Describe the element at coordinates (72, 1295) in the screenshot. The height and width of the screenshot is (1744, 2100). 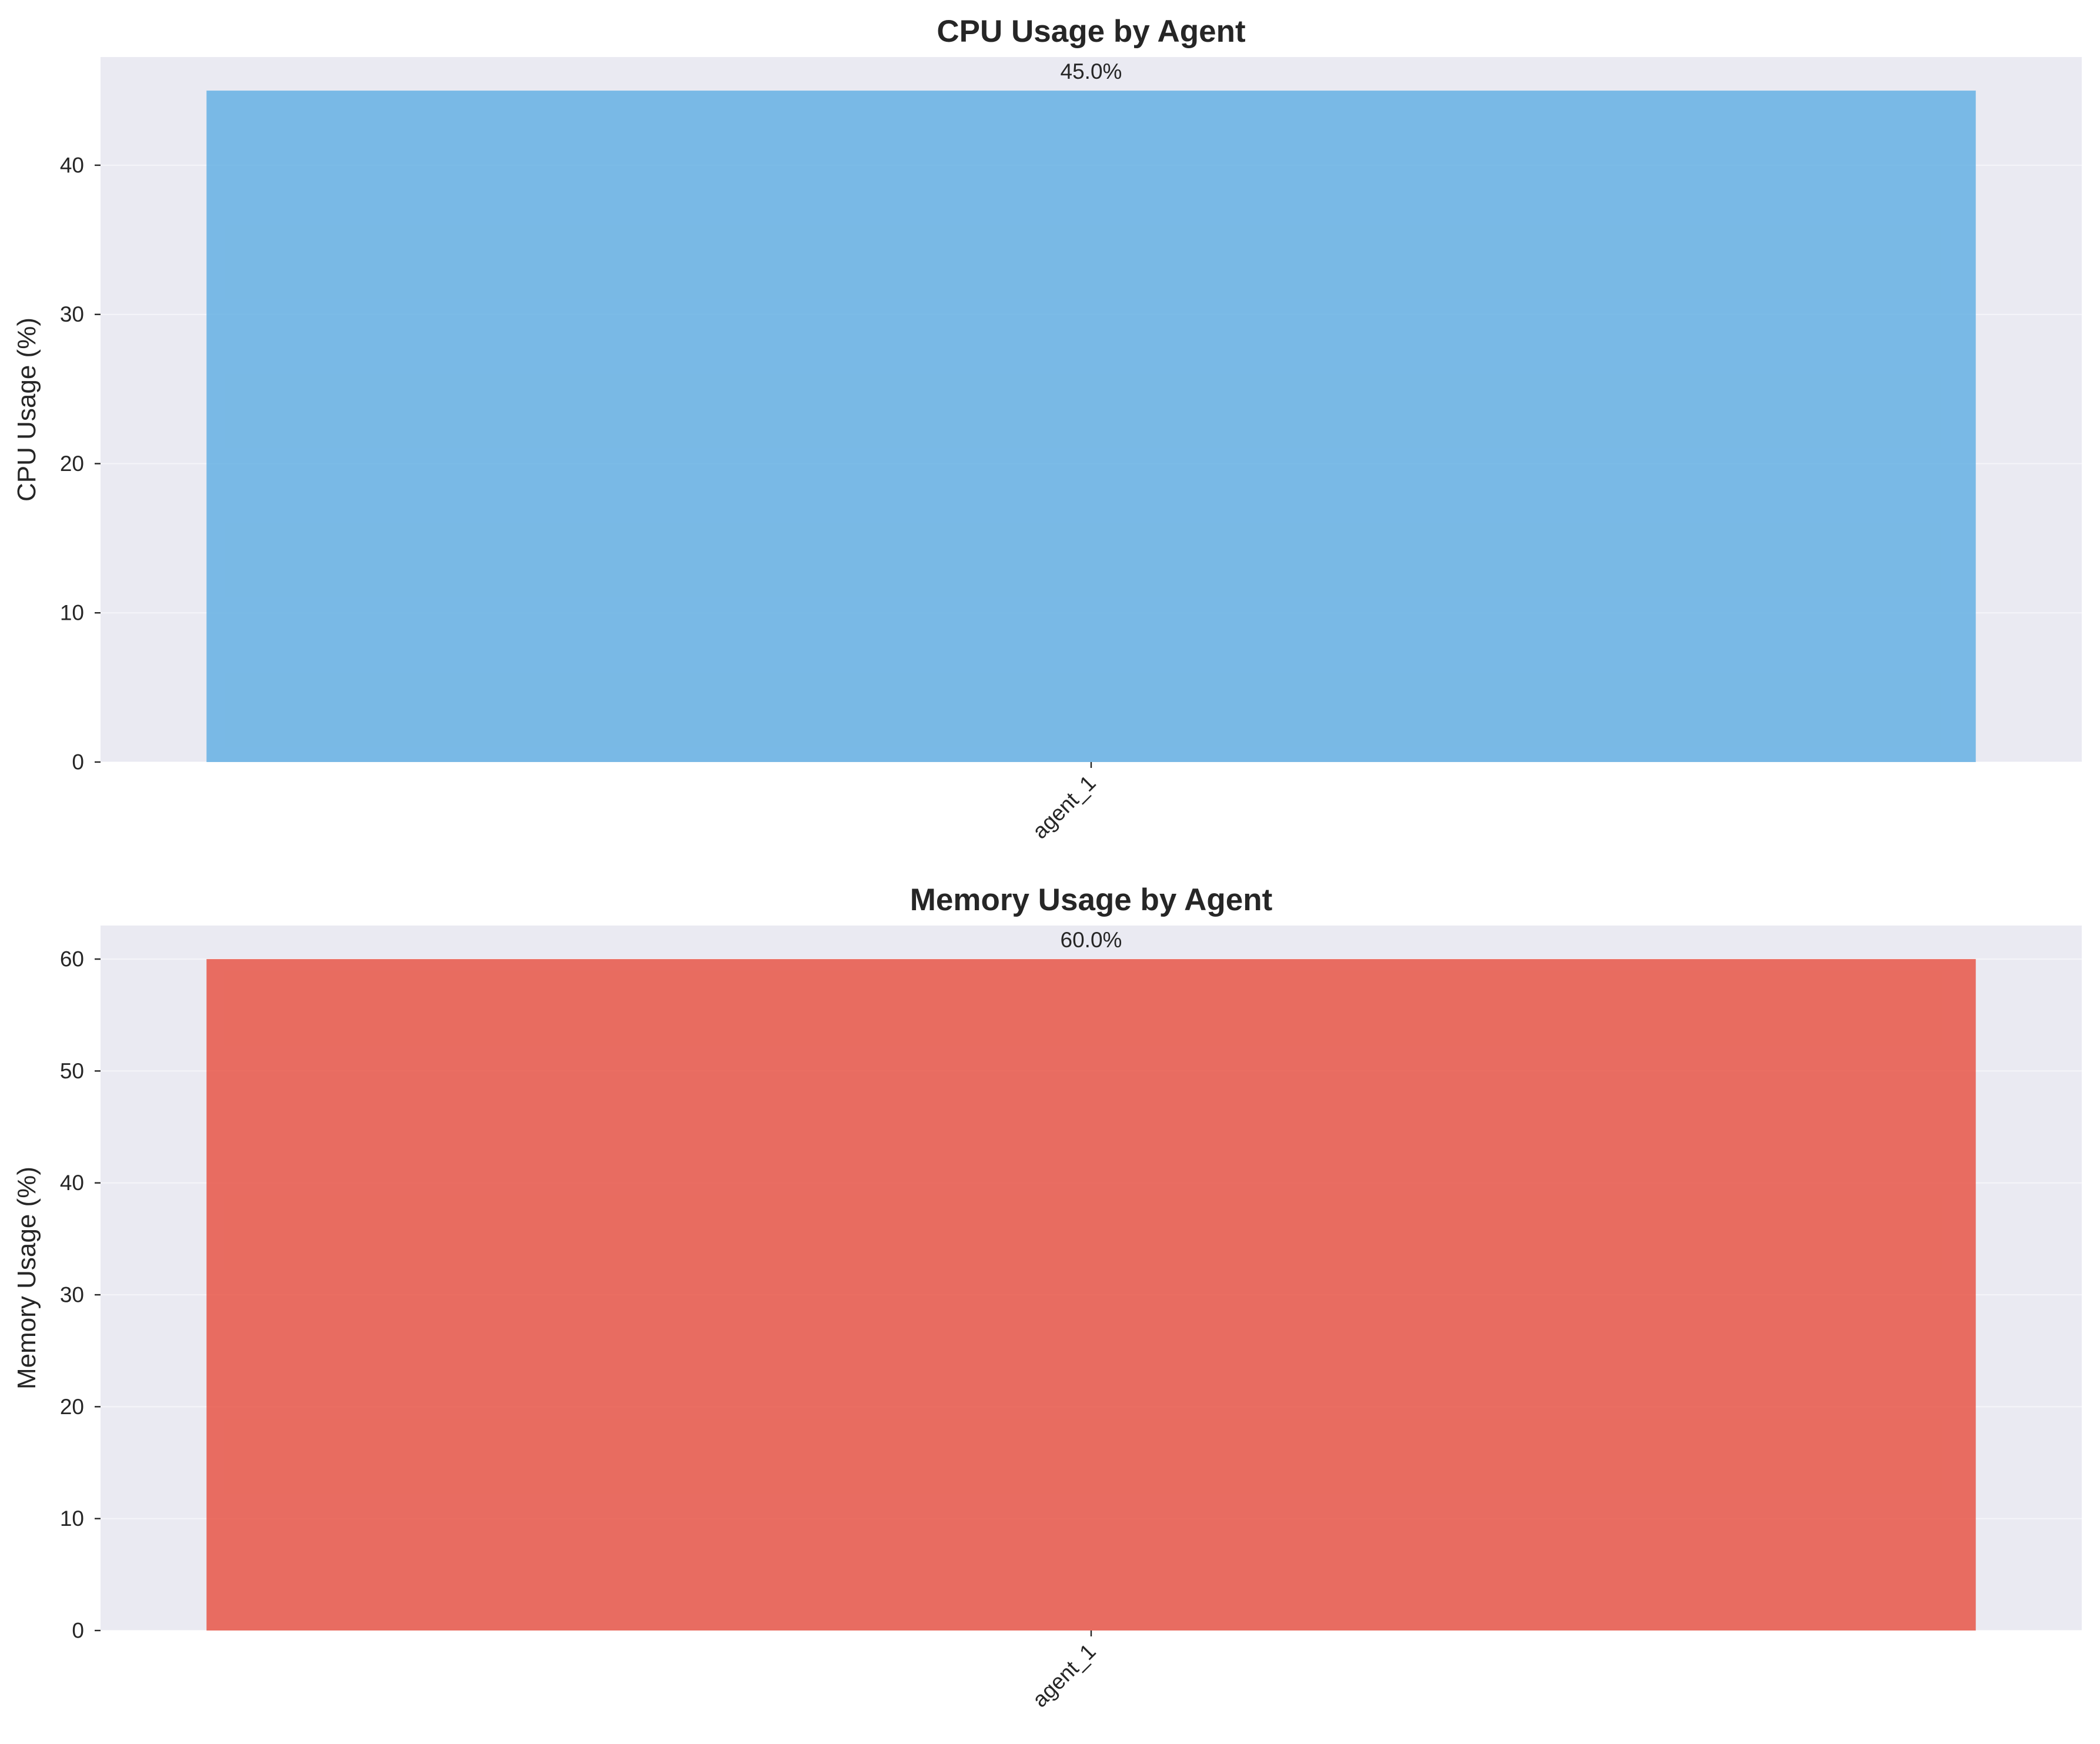
I see `memory-y-tick-label: 30` at that location.